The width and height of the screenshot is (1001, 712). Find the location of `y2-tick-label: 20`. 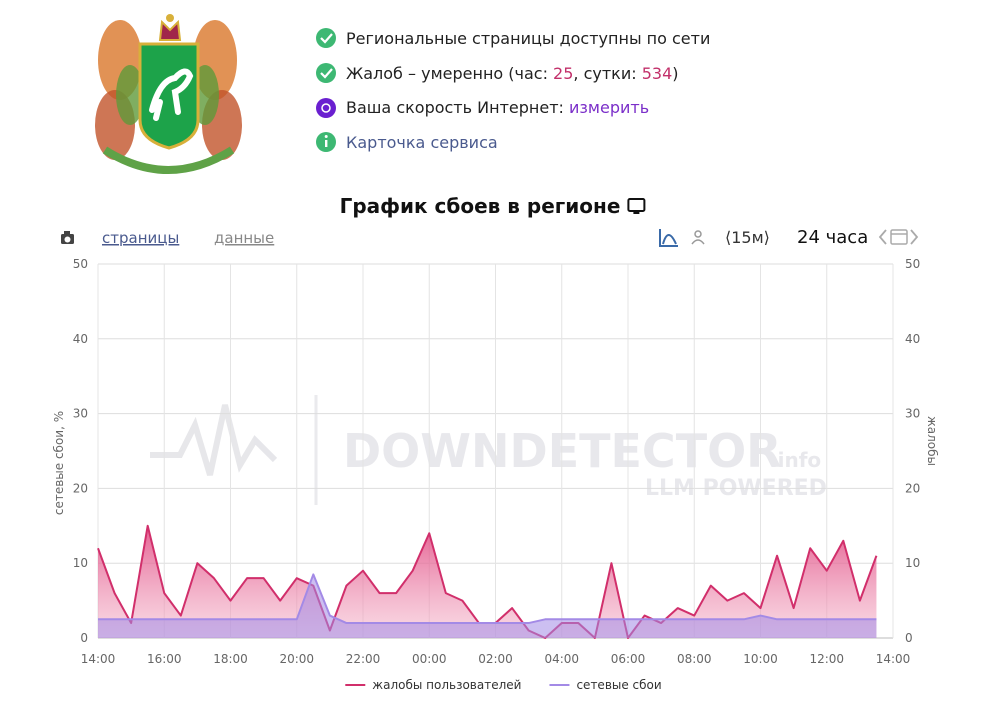

y2-tick-label: 20 is located at coordinates (912, 488).